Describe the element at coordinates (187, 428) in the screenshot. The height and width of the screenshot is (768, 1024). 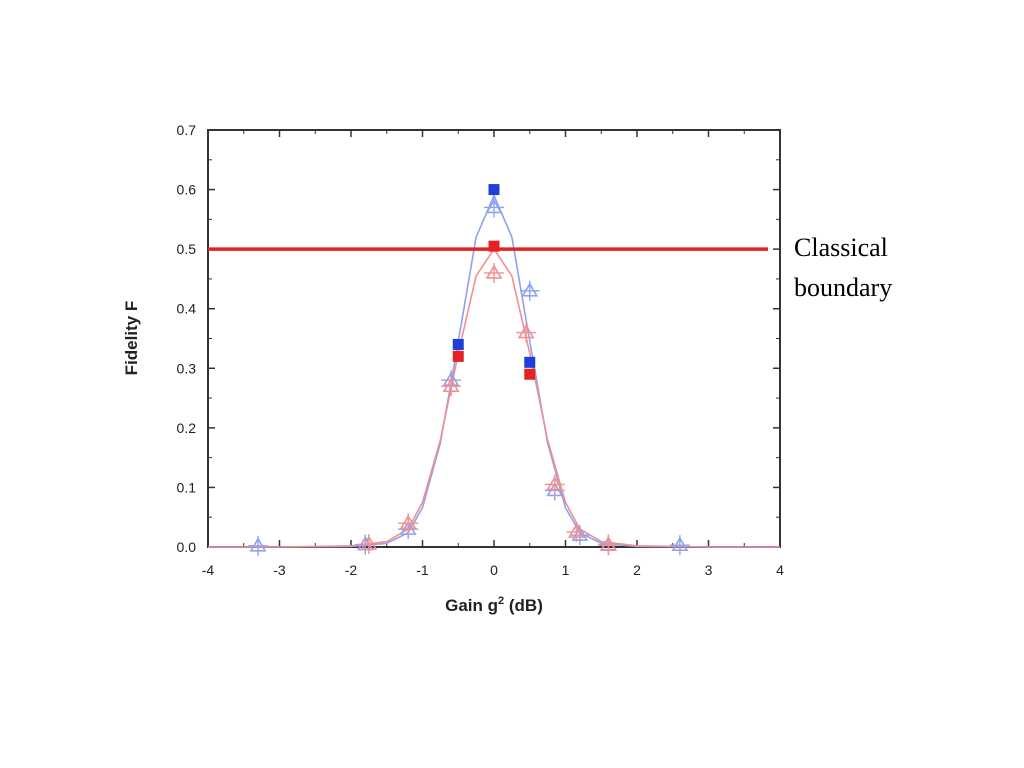
I see `y-tick-label: 0.2` at that location.